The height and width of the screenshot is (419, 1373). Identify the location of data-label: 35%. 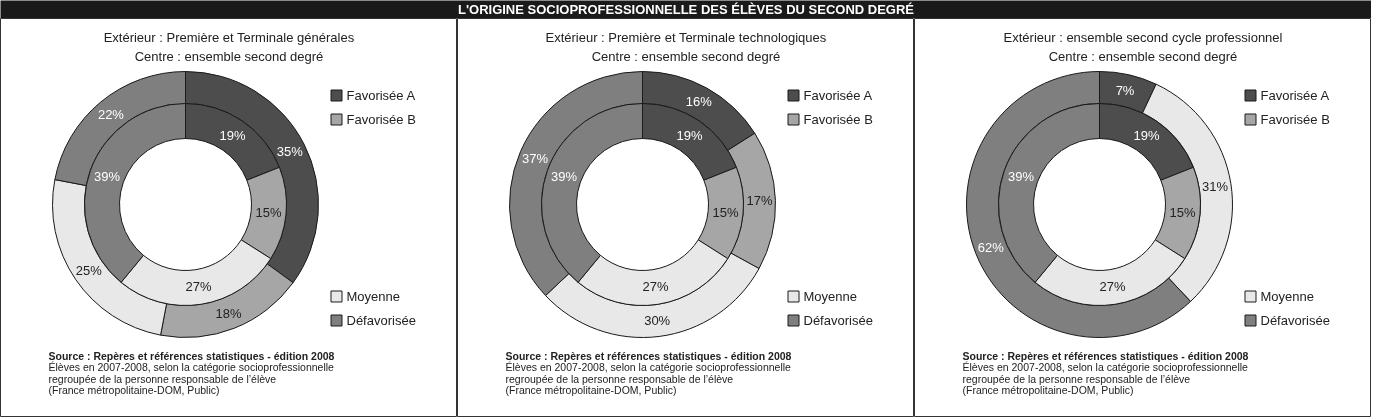
(290, 151).